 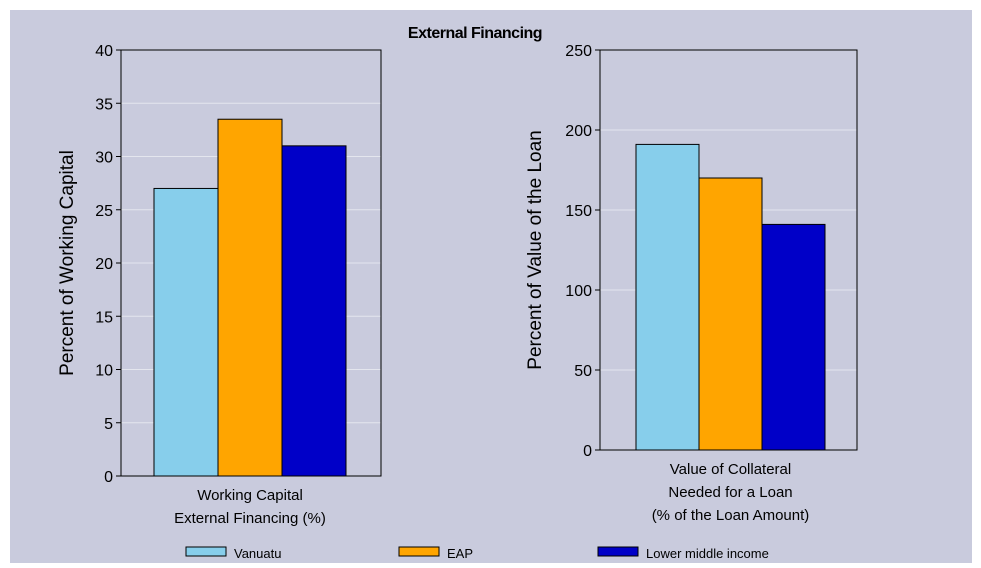 What do you see at coordinates (460, 553) in the screenshot?
I see `legend-label: EAP` at bounding box center [460, 553].